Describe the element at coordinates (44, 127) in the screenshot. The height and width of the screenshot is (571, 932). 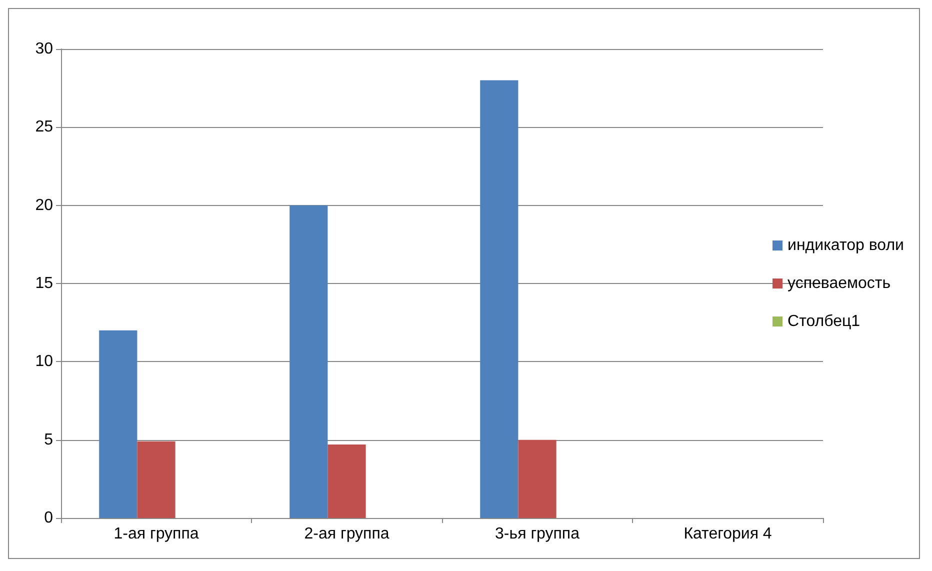
I see `y-tick-label: 25` at that location.